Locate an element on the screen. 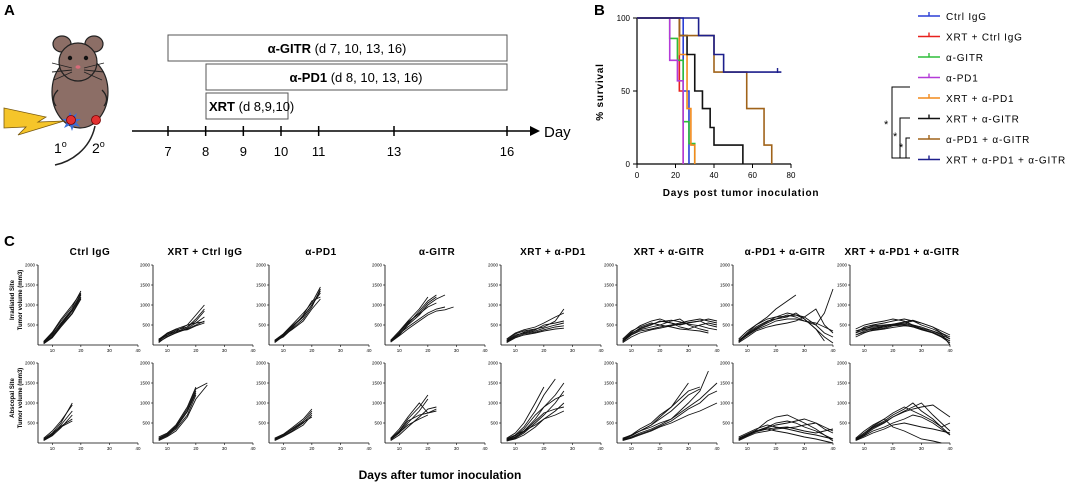  legend-label: XRT + α-PD1 + α-GITR is located at coordinates (1006, 161).